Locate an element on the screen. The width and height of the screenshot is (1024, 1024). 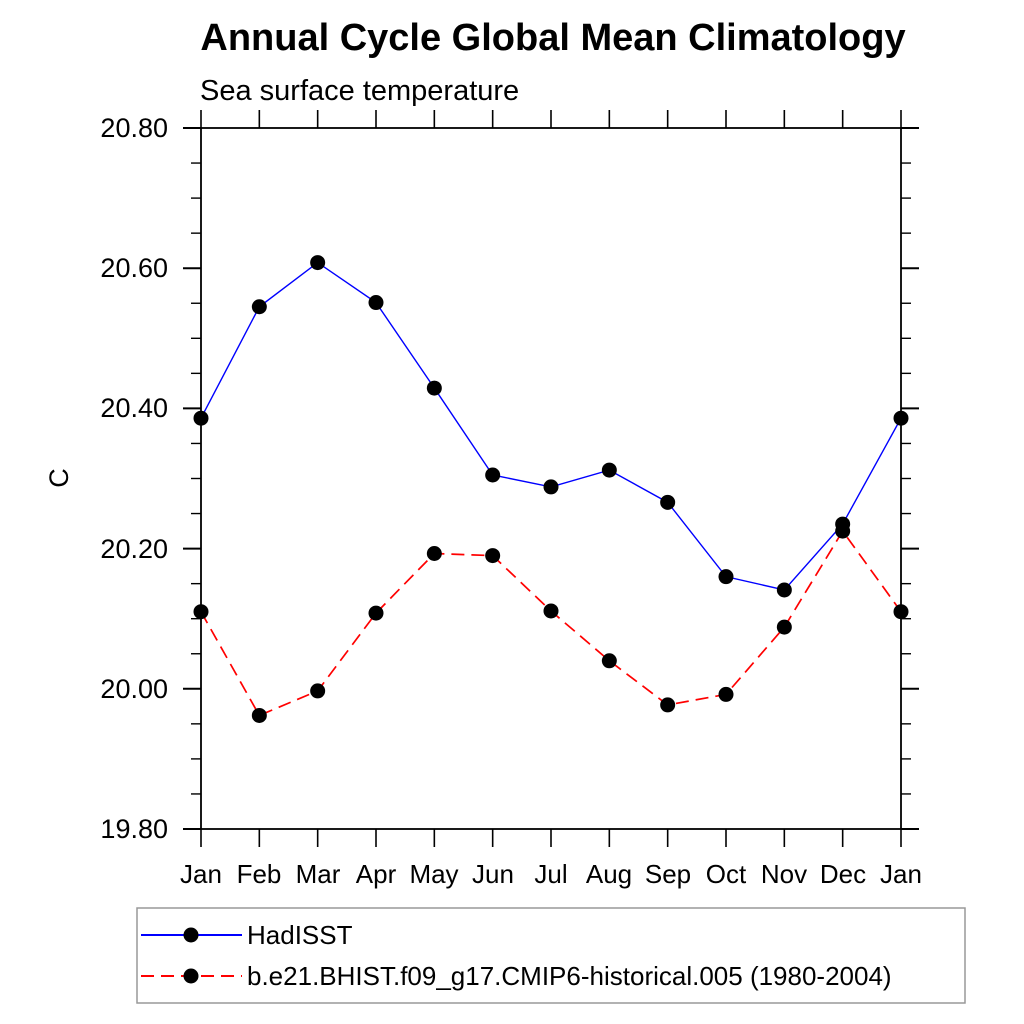
x-tick-label: Apr is located at coordinates (376, 874).